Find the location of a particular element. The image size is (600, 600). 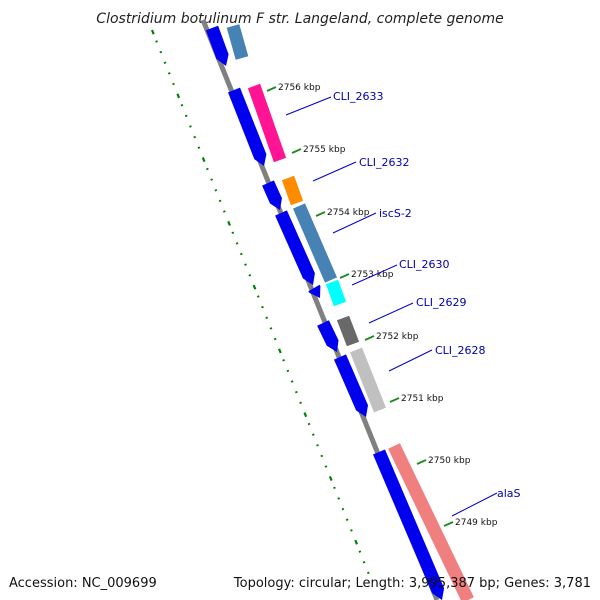

scale-tick-label: 2755 kbp is located at coordinates (324, 150).